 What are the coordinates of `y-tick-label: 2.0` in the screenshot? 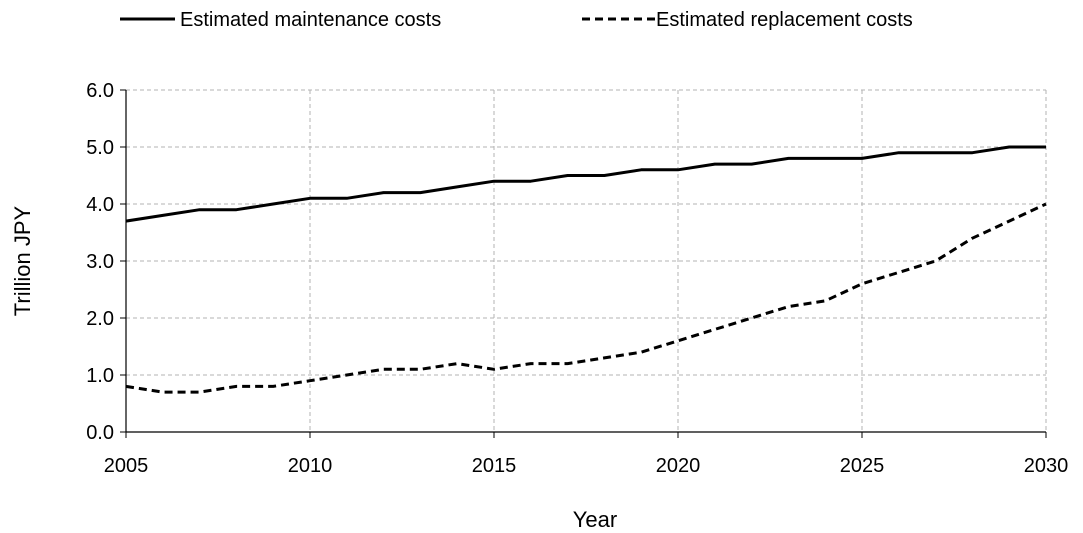 It's located at (100, 319).